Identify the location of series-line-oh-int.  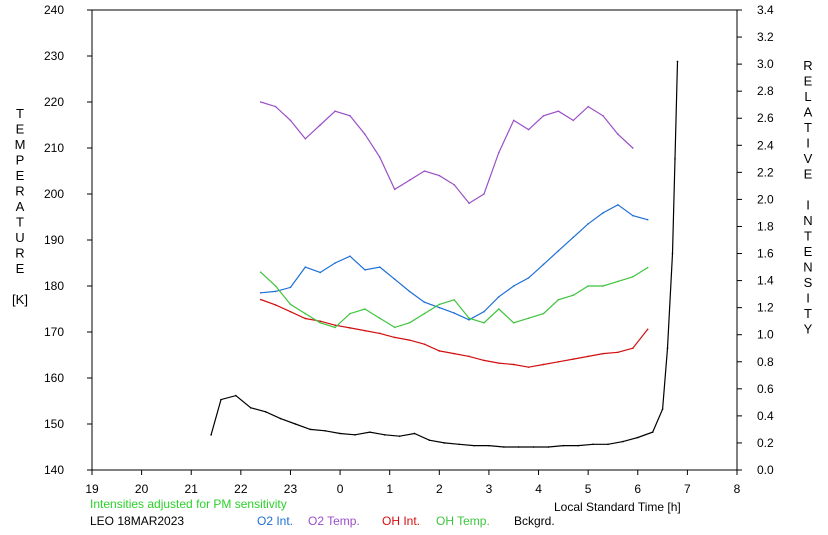
(454, 333).